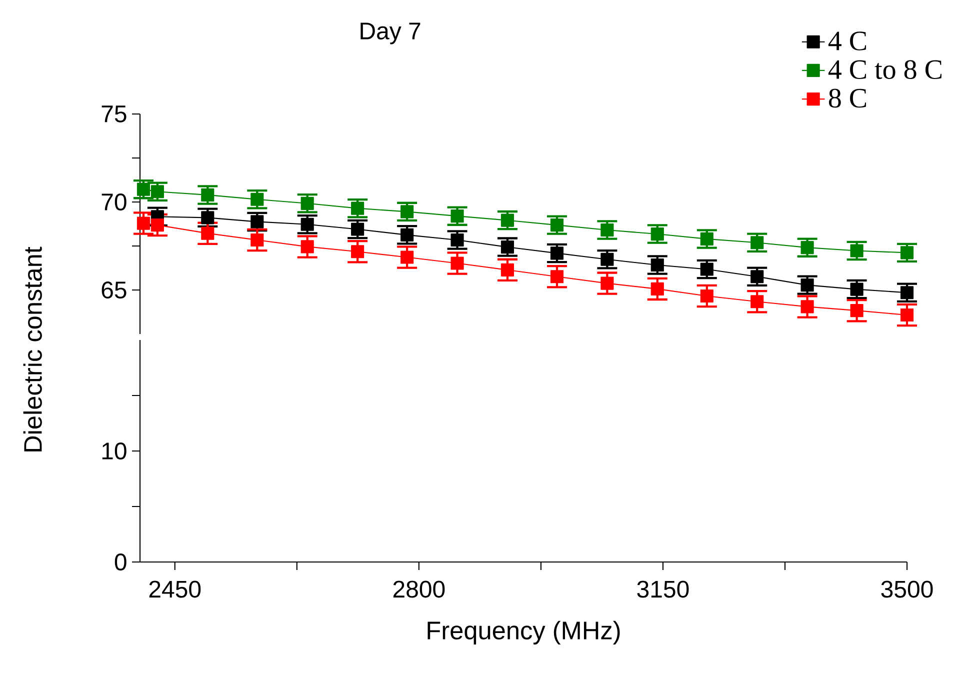 The height and width of the screenshot is (679, 962). I want to click on chart-title: Day 7, so click(390, 33).